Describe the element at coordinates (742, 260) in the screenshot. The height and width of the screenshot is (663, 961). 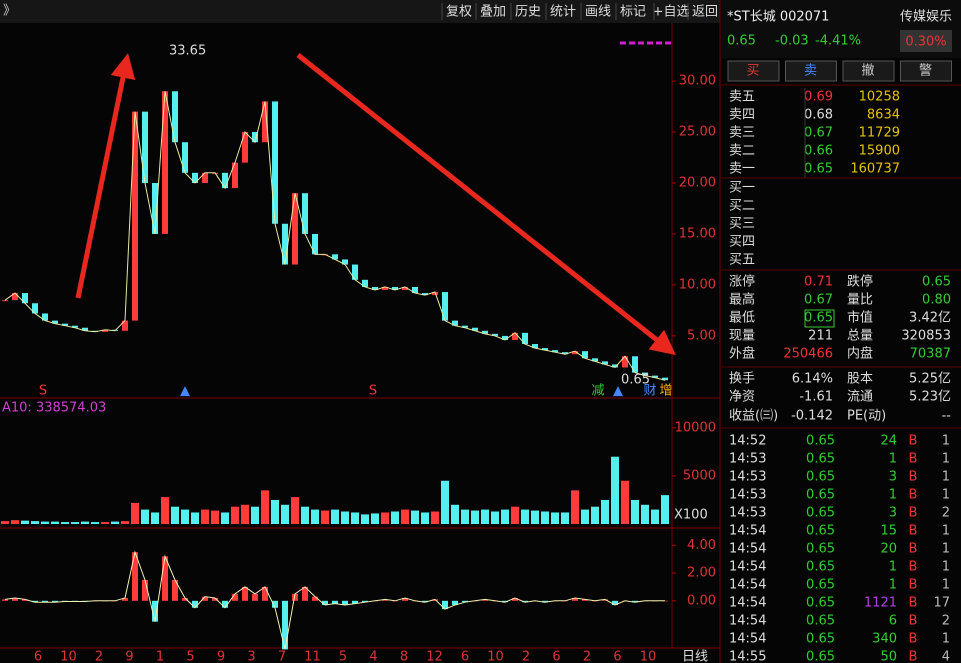
I see `bid-label: 买五` at that location.